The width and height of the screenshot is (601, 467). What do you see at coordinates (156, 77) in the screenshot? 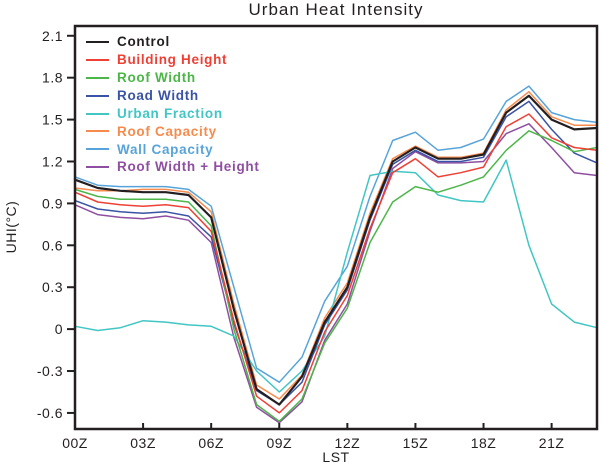
I see `legend-label-roof-width: Roof Width` at bounding box center [156, 77].